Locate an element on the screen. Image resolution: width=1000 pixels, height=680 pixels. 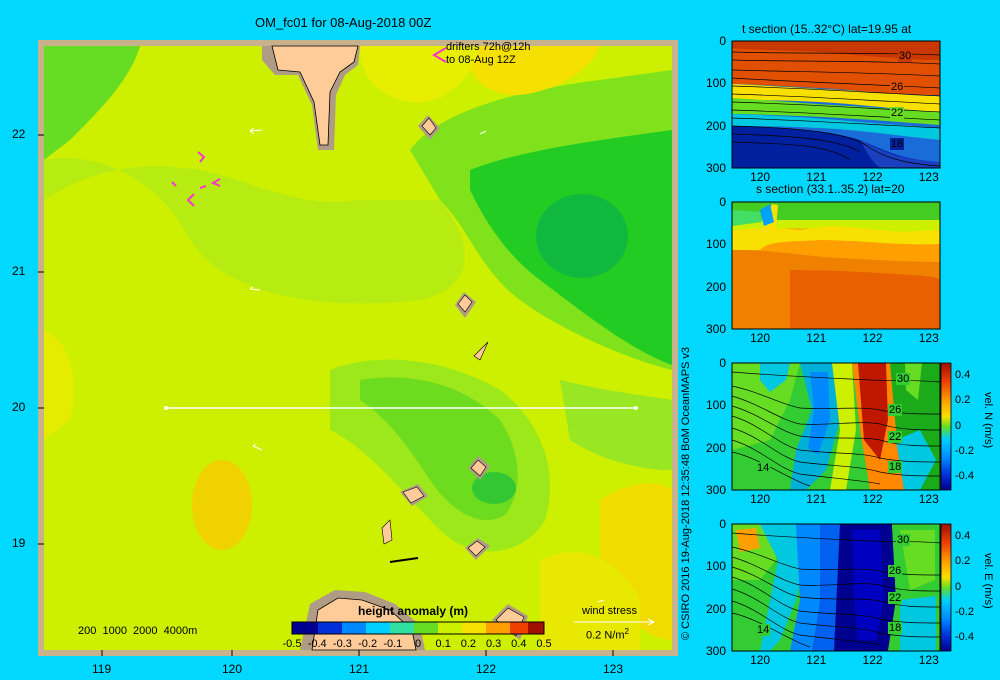
drifter-note: drifters 72h@12h is located at coordinates (488, 47).